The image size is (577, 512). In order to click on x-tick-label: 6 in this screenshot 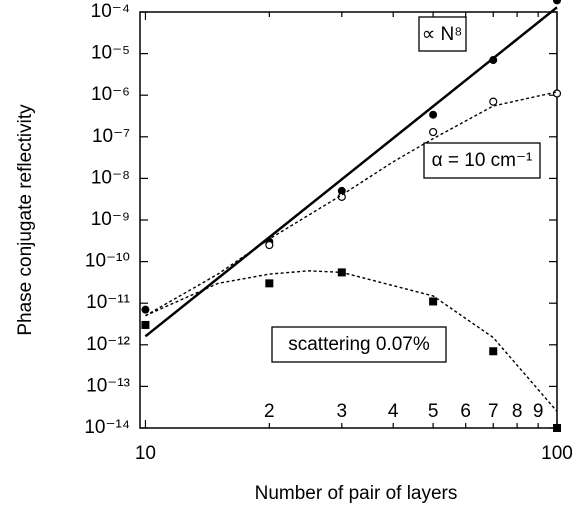, I will do `click(465, 411)`.